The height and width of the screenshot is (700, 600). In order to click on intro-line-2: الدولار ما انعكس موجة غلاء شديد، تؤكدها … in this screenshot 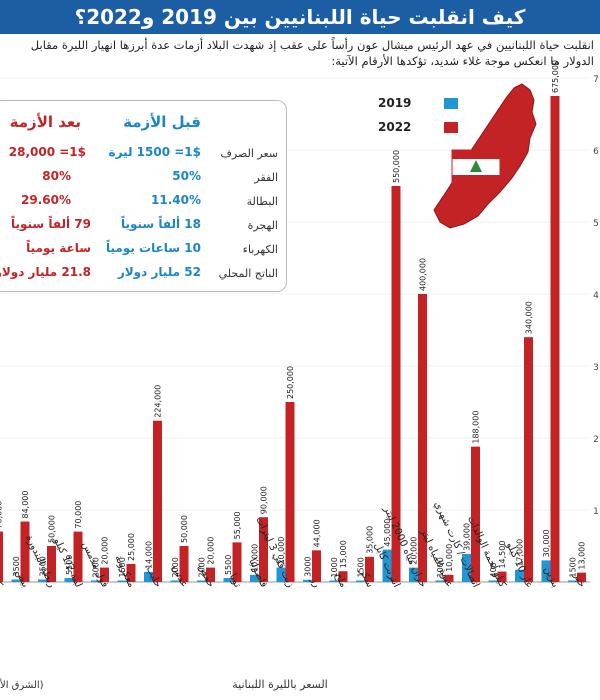, I will do `click(462, 61)`.